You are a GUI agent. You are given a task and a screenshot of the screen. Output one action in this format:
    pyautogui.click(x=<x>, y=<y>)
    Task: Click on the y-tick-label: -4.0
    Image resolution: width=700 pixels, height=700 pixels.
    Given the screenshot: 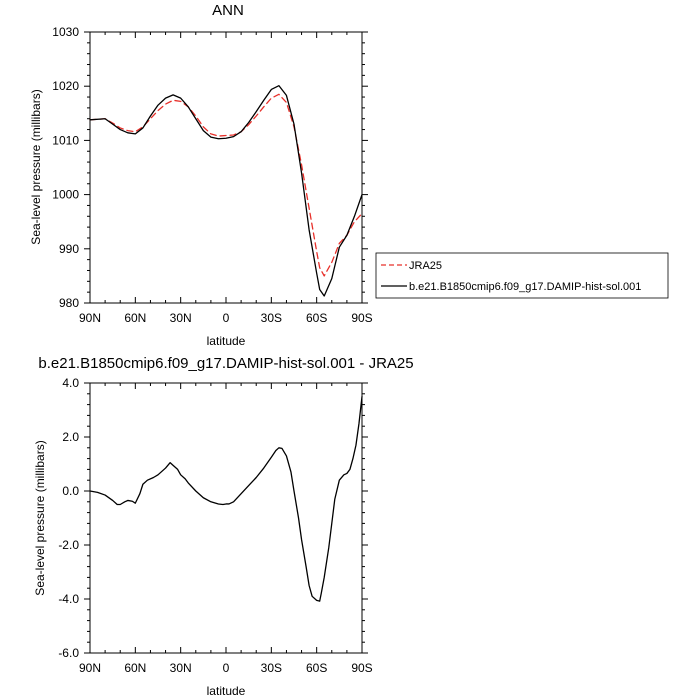 What is the action you would take?
    pyautogui.click(x=68, y=599)
    